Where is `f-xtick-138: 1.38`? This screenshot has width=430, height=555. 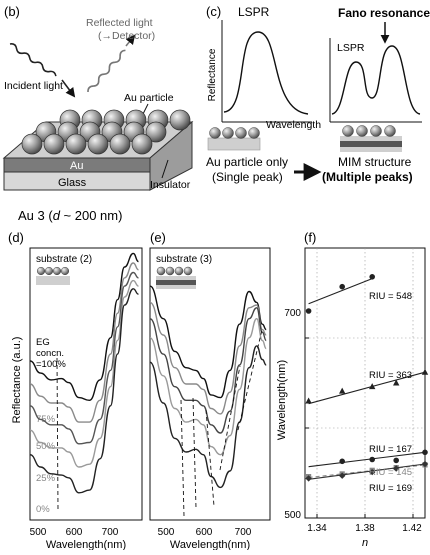 f-xtick-138: 1.38 is located at coordinates (365, 528).